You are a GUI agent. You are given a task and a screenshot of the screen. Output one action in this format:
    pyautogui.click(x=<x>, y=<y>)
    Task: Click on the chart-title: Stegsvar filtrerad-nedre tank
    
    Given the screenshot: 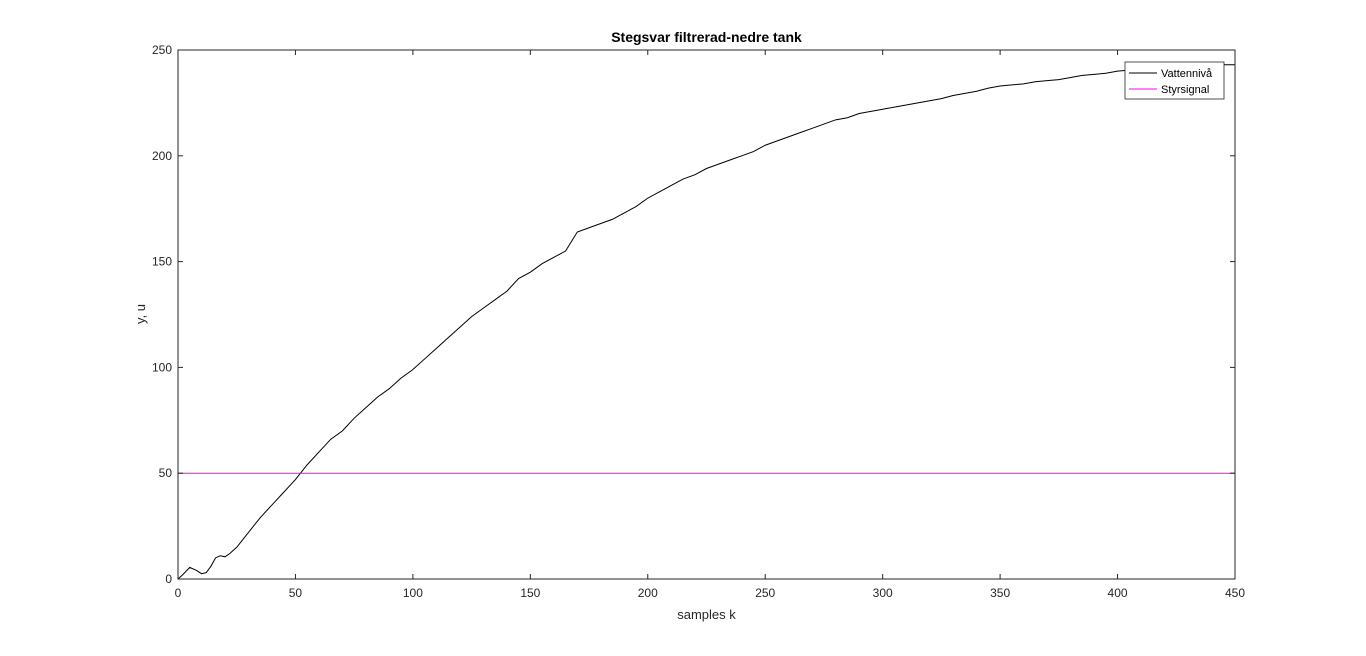 What is the action you would take?
    pyautogui.click(x=706, y=37)
    